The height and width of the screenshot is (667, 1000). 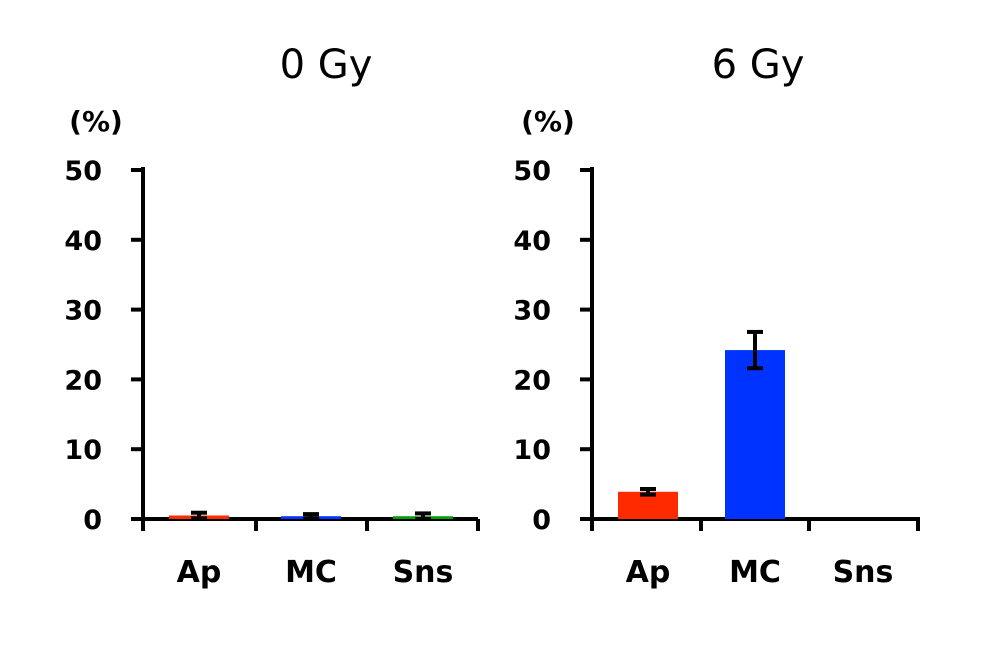 I want to click on error-bar-sns, so click(x=423, y=516).